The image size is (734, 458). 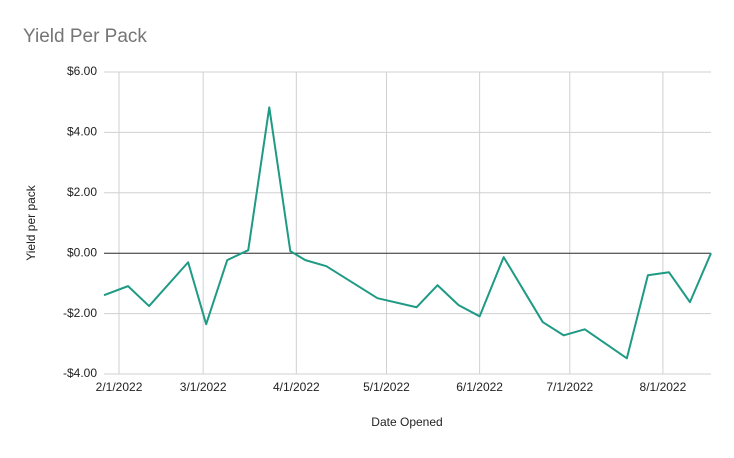 I want to click on y-tick-label: $2.00, so click(x=82, y=192).